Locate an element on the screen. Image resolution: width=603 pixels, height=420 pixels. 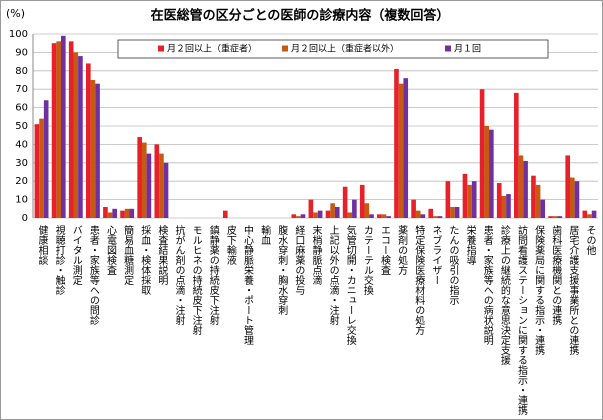
chart-title: 在医総管の区分ごとの医師の診療内容（複数回答） is located at coordinates (300, 16).